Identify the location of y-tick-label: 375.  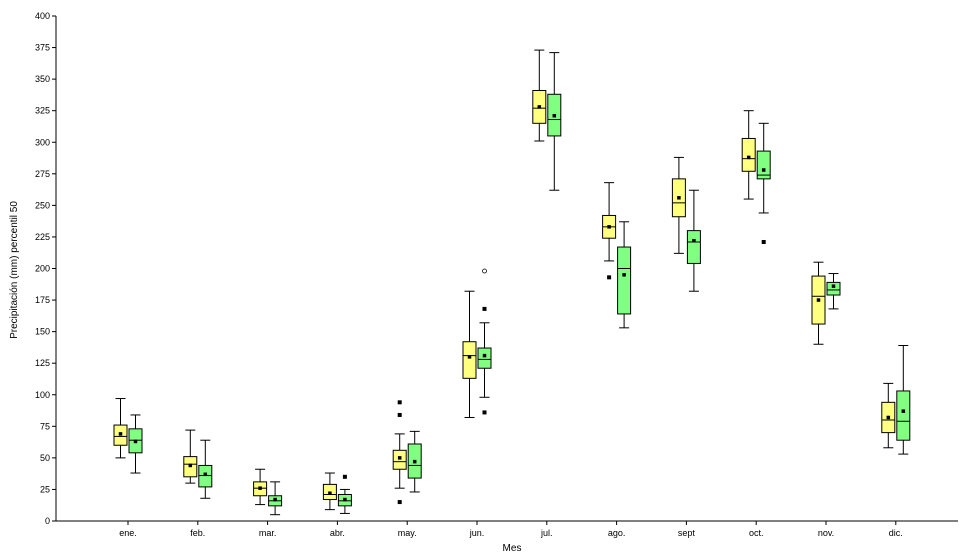
(42, 48).